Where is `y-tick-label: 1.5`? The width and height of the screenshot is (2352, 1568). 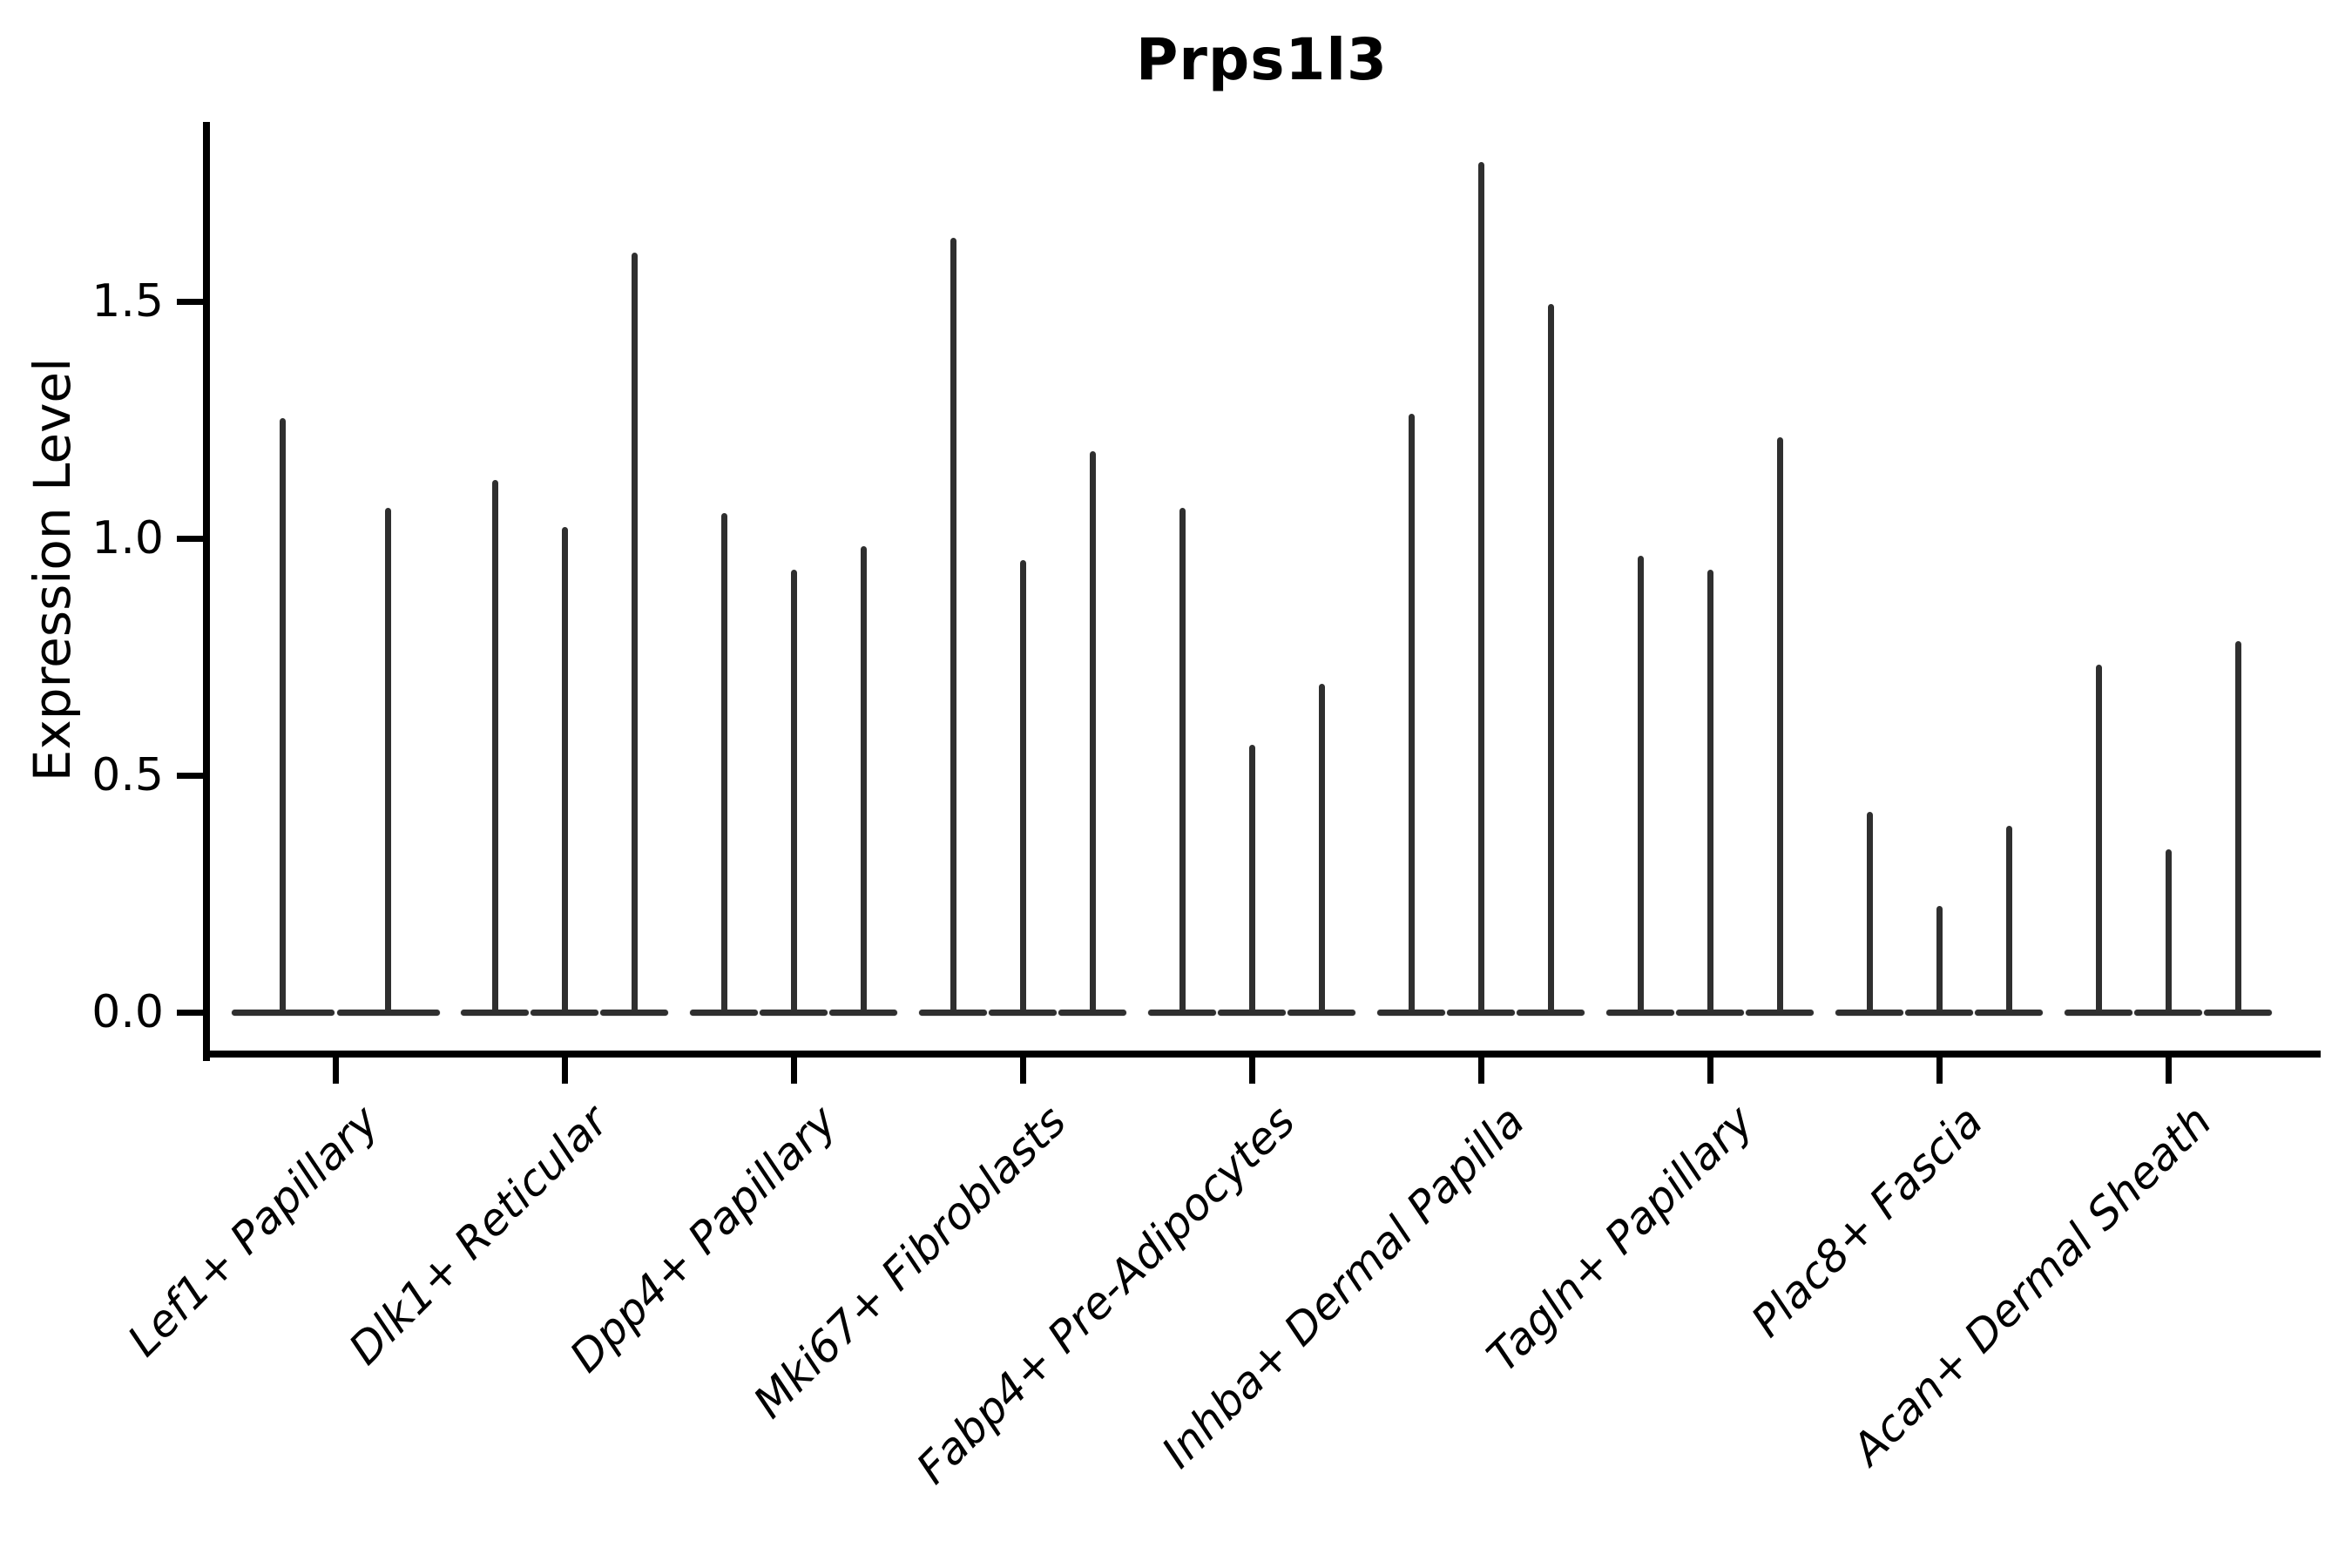 y-tick-label: 1.5 is located at coordinates (127, 302).